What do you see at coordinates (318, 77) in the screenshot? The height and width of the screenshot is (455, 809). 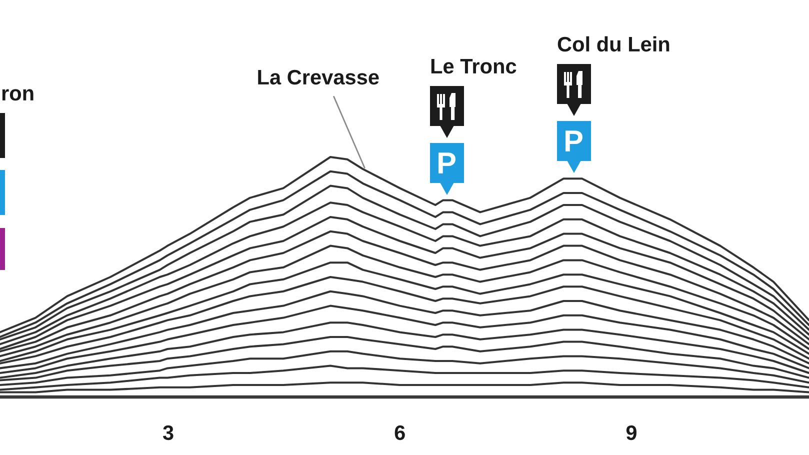 I see `annotation: La Crevasse` at bounding box center [318, 77].